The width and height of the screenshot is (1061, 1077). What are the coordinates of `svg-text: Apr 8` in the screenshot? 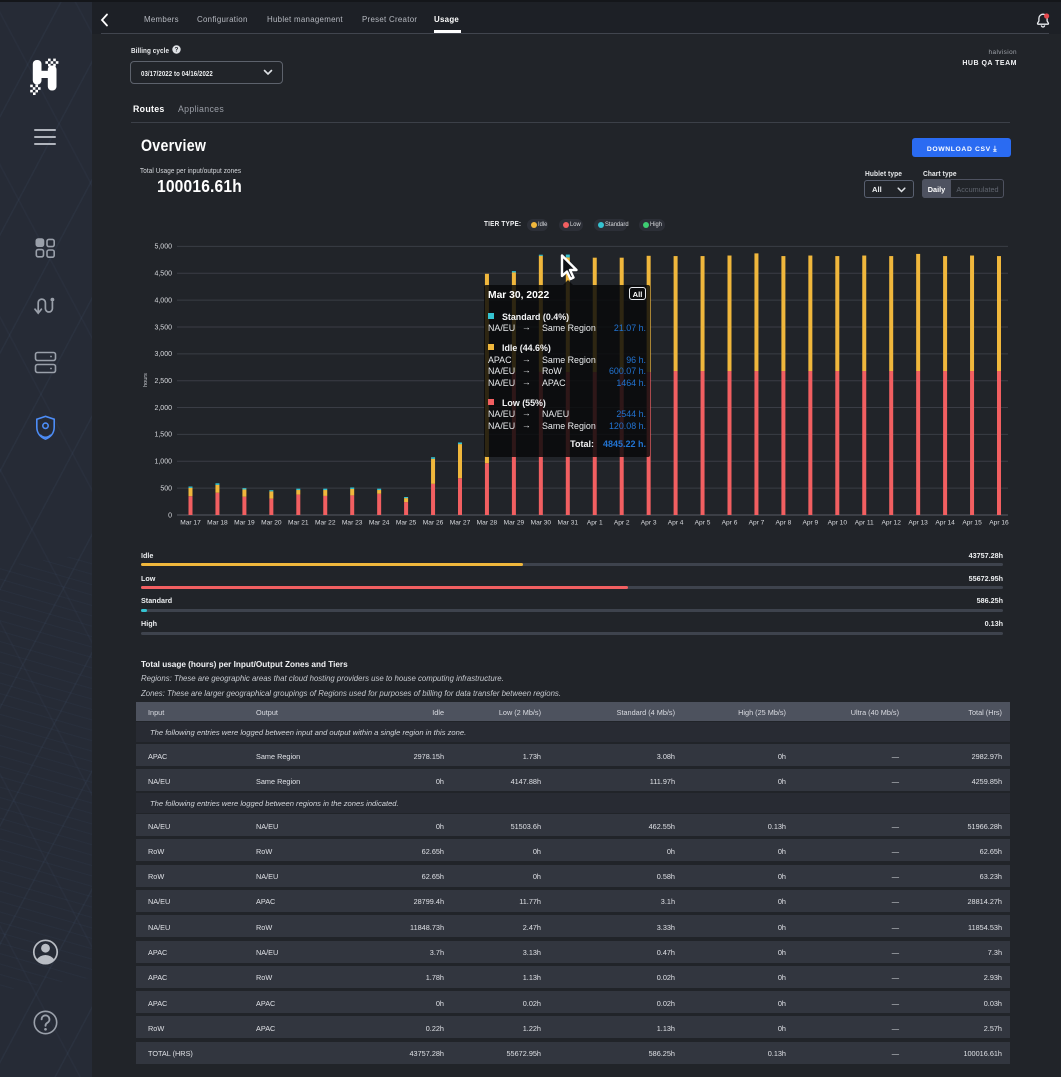 It's located at (784, 523).